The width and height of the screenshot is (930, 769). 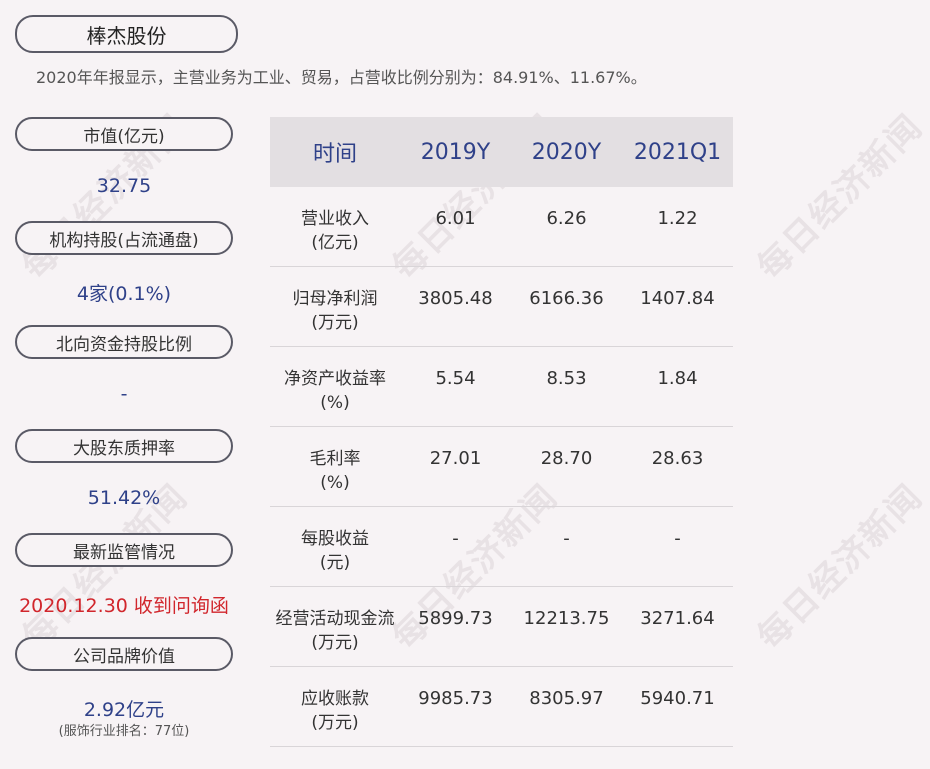 I want to click on company-name: 棒杰股份, so click(x=126, y=35).